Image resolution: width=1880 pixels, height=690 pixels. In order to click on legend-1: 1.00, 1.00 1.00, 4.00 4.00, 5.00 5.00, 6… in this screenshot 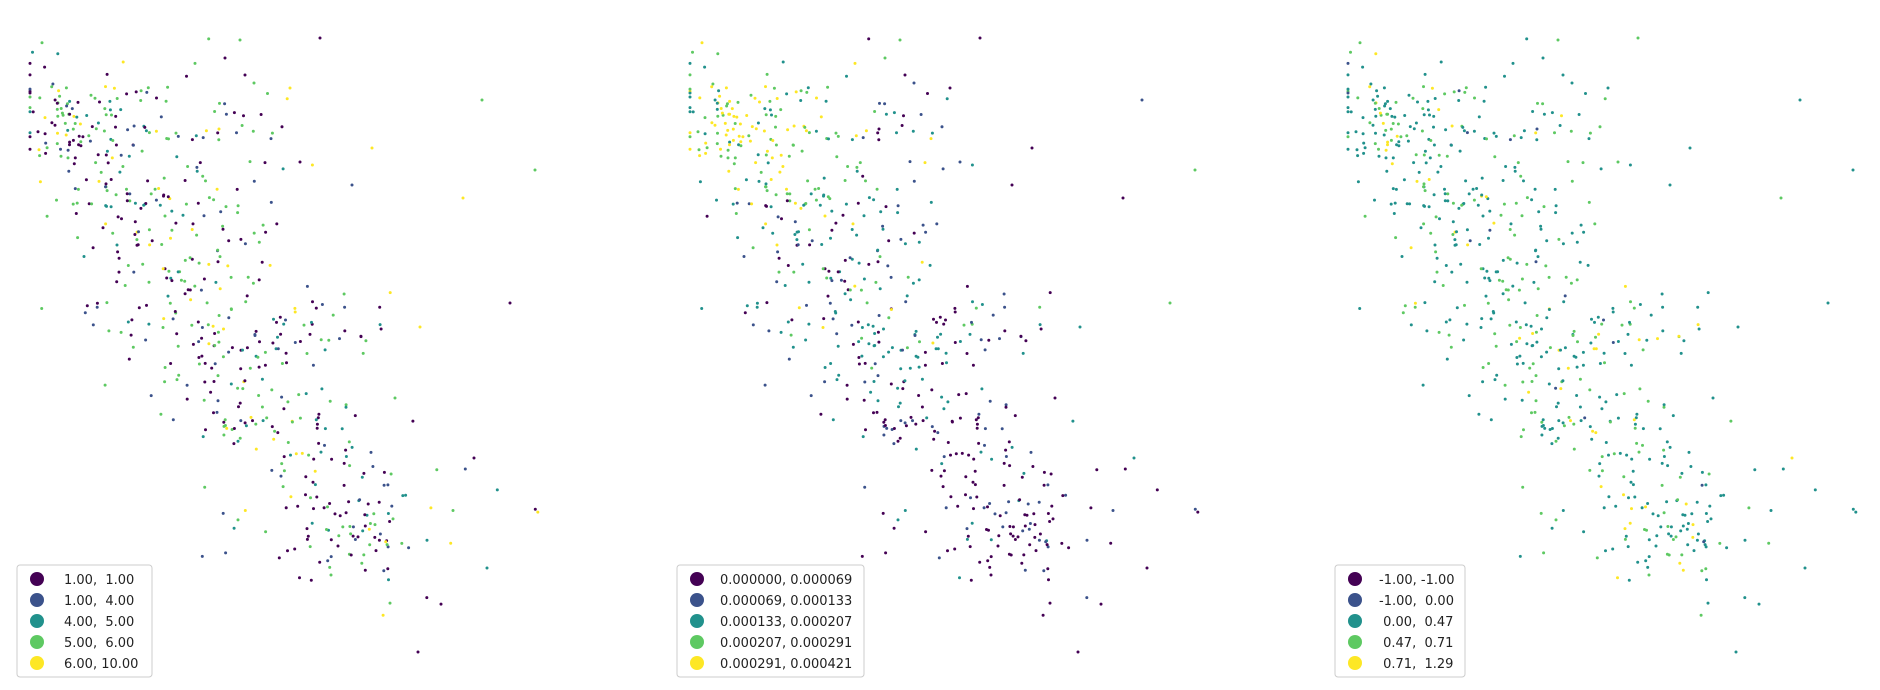, I will do `click(84, 621)`.